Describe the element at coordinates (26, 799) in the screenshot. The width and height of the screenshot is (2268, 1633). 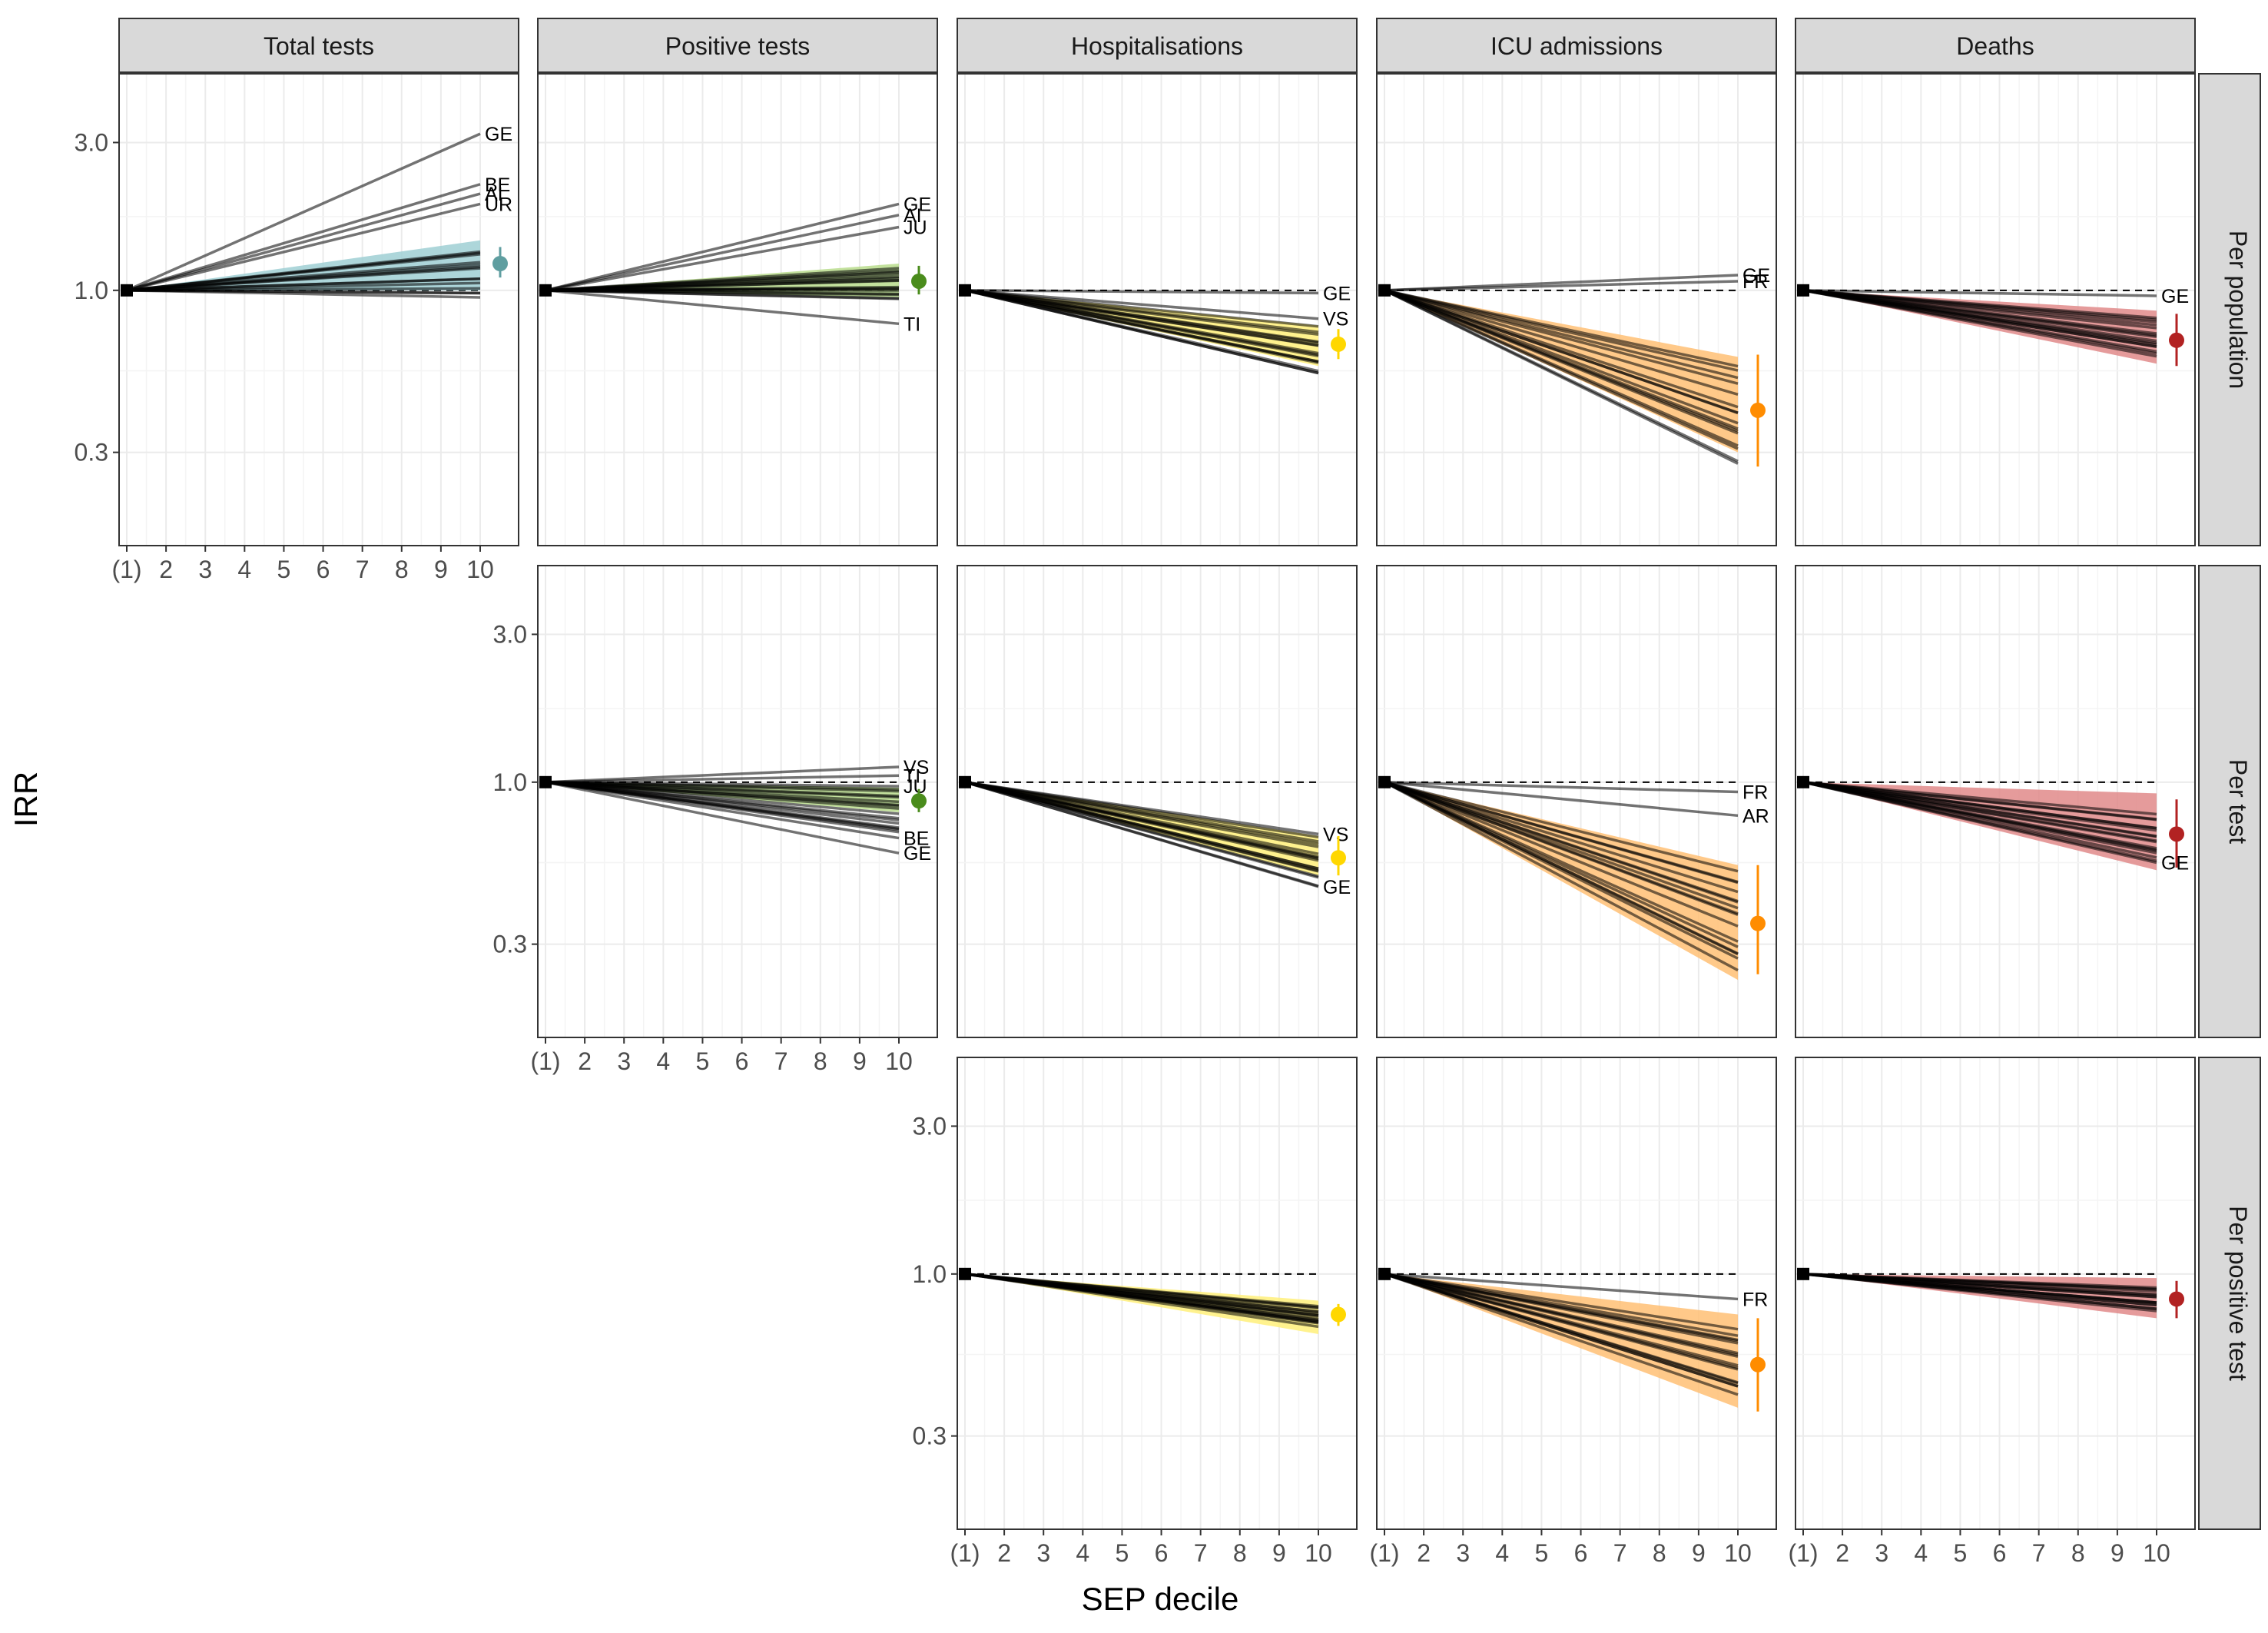
I see `y-axis-title: IRR` at that location.